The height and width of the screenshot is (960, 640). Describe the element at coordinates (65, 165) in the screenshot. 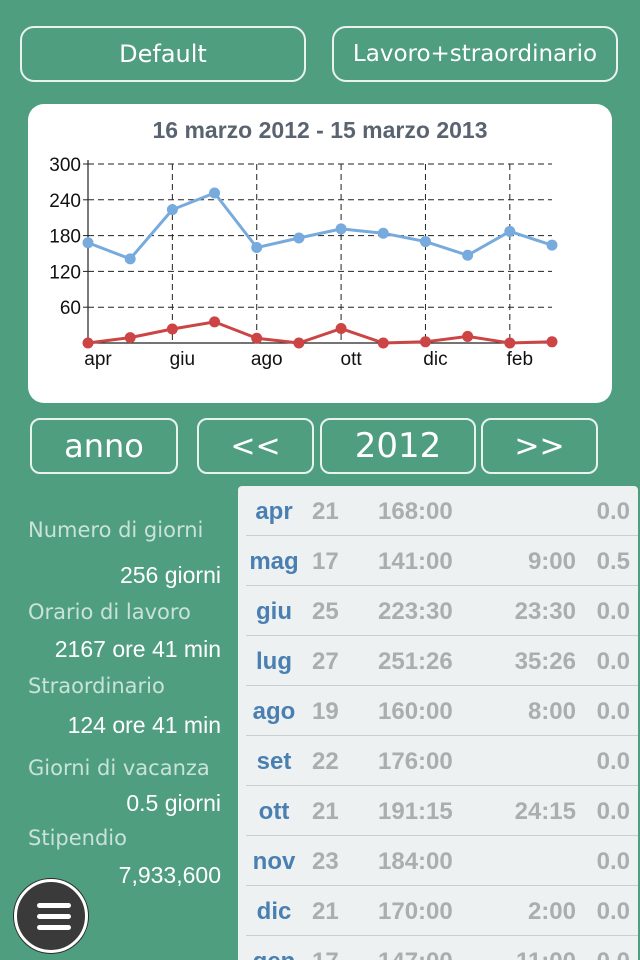

I see `y-tick-label: 300` at that location.